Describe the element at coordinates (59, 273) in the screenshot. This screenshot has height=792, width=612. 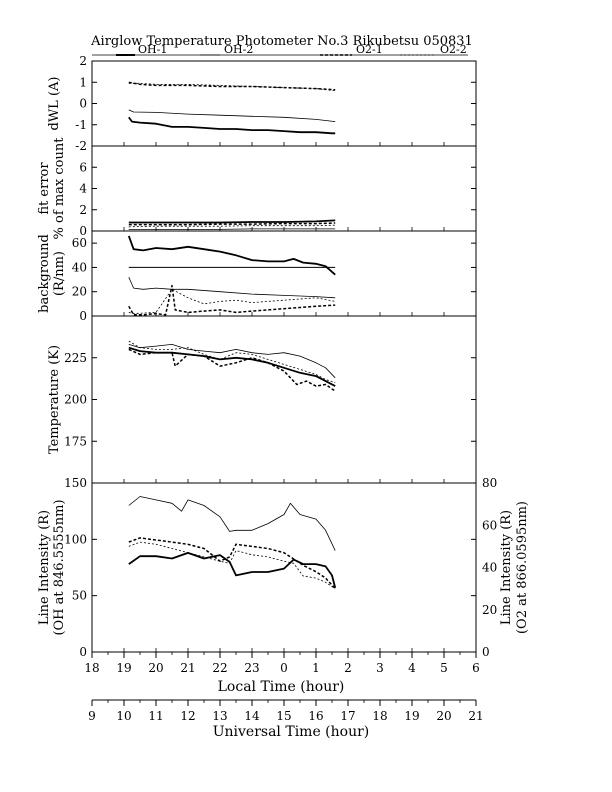
I see `ylabel2-bg: (R/nm)` at that location.